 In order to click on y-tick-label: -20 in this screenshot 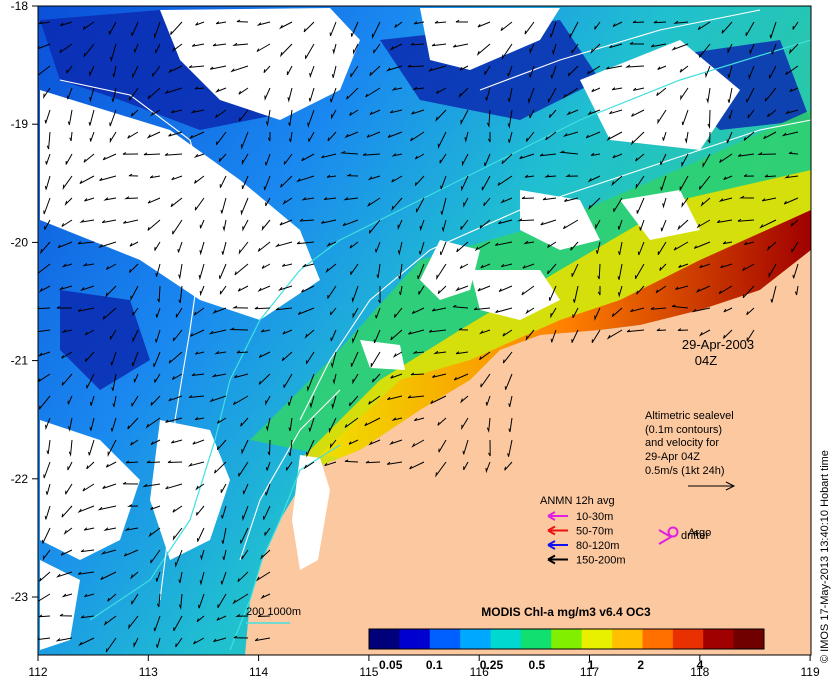, I will do `click(20, 242)`.